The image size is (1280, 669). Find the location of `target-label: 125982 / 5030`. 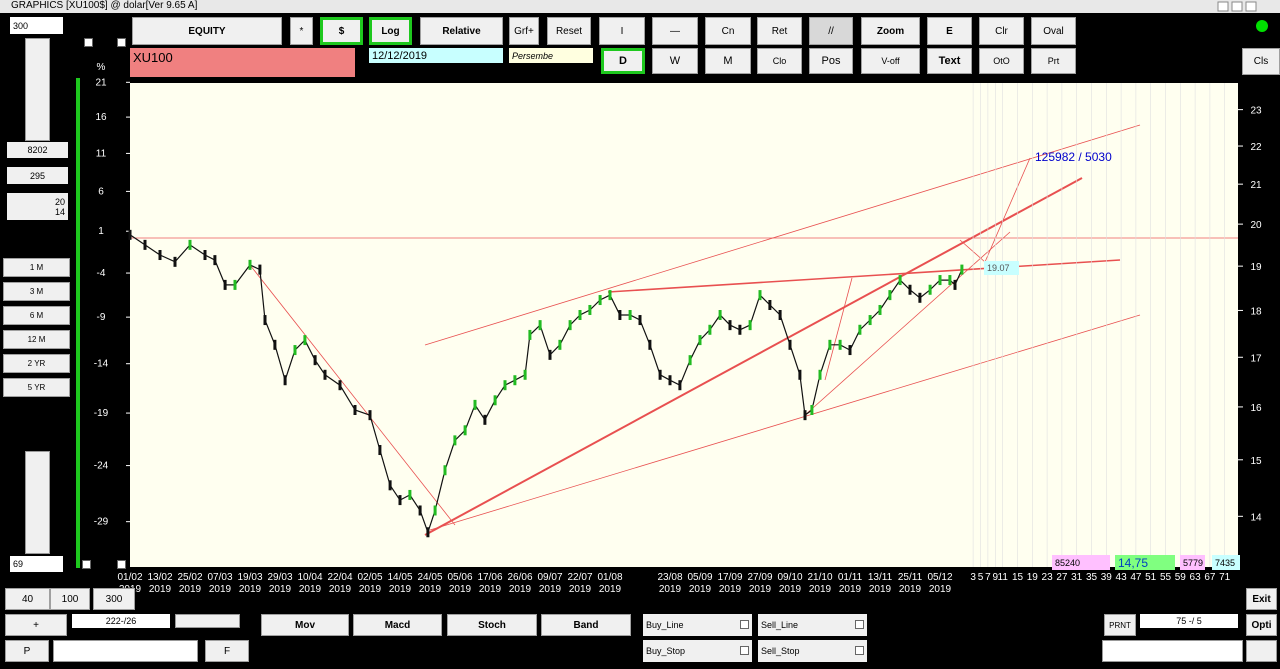

target-label: 125982 / 5030 is located at coordinates (1073, 157).